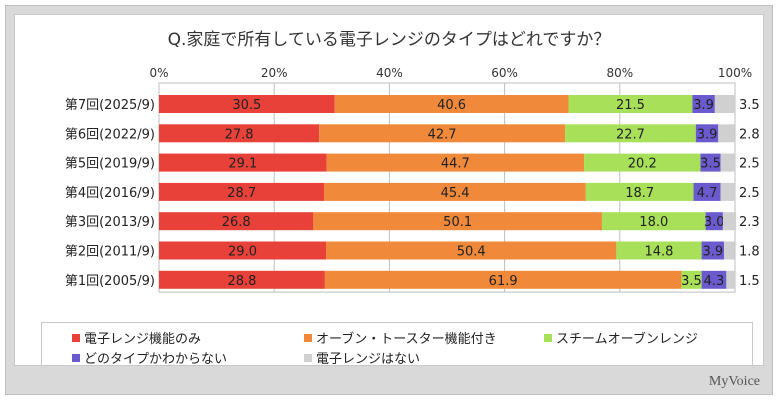 The width and height of the screenshot is (780, 405). I want to click on data-label: 1.8, so click(749, 252).